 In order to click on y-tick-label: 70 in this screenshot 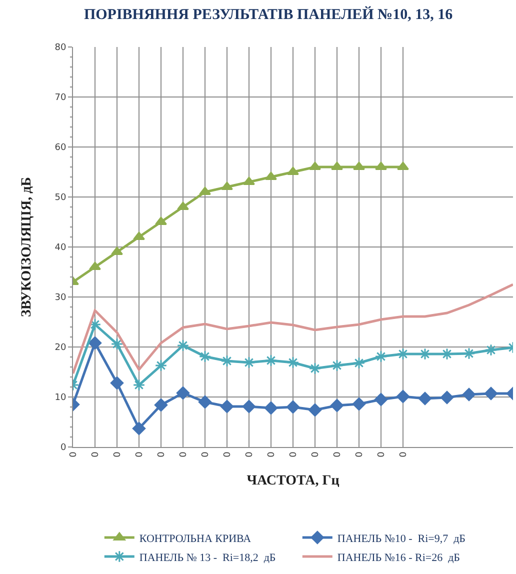, I will do `click(60, 98)`.